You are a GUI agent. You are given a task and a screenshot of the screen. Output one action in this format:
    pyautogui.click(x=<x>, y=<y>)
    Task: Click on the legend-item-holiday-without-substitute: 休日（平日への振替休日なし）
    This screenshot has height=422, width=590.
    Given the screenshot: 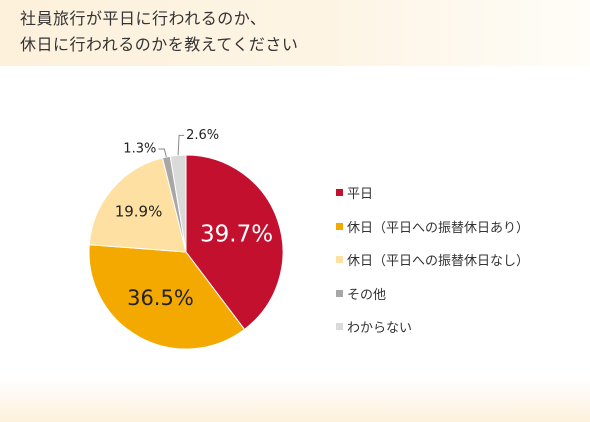 What is the action you would take?
    pyautogui.click(x=432, y=260)
    